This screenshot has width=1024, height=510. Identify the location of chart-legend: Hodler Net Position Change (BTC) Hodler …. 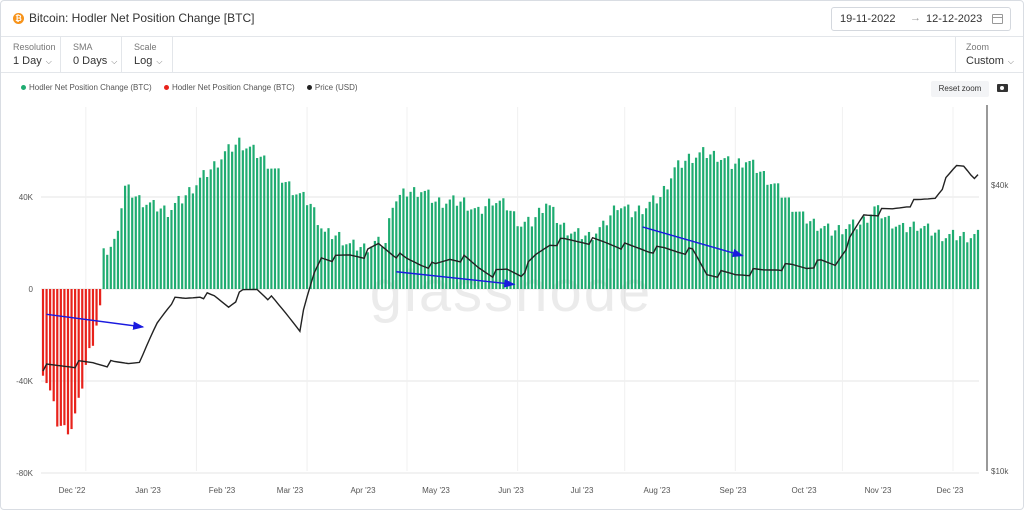
(194, 87).